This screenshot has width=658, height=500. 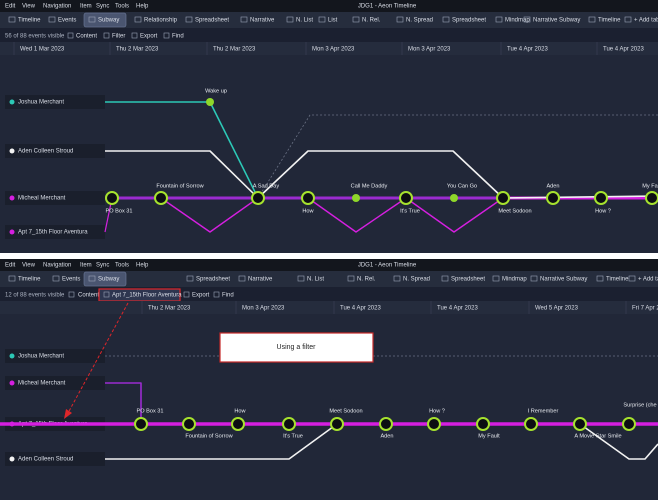 What do you see at coordinates (216, 91) in the screenshot?
I see `event-label: Wake up` at bounding box center [216, 91].